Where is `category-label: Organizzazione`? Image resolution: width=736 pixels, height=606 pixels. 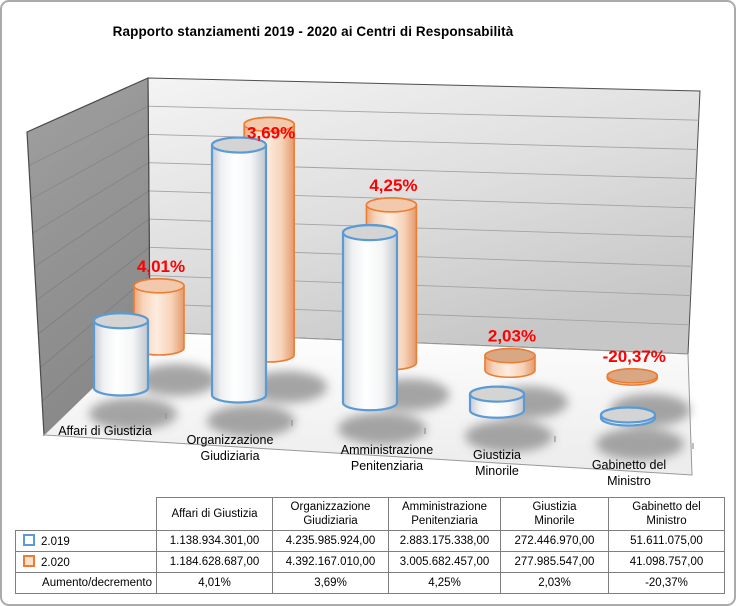
category-label: Organizzazione is located at coordinates (230, 440).